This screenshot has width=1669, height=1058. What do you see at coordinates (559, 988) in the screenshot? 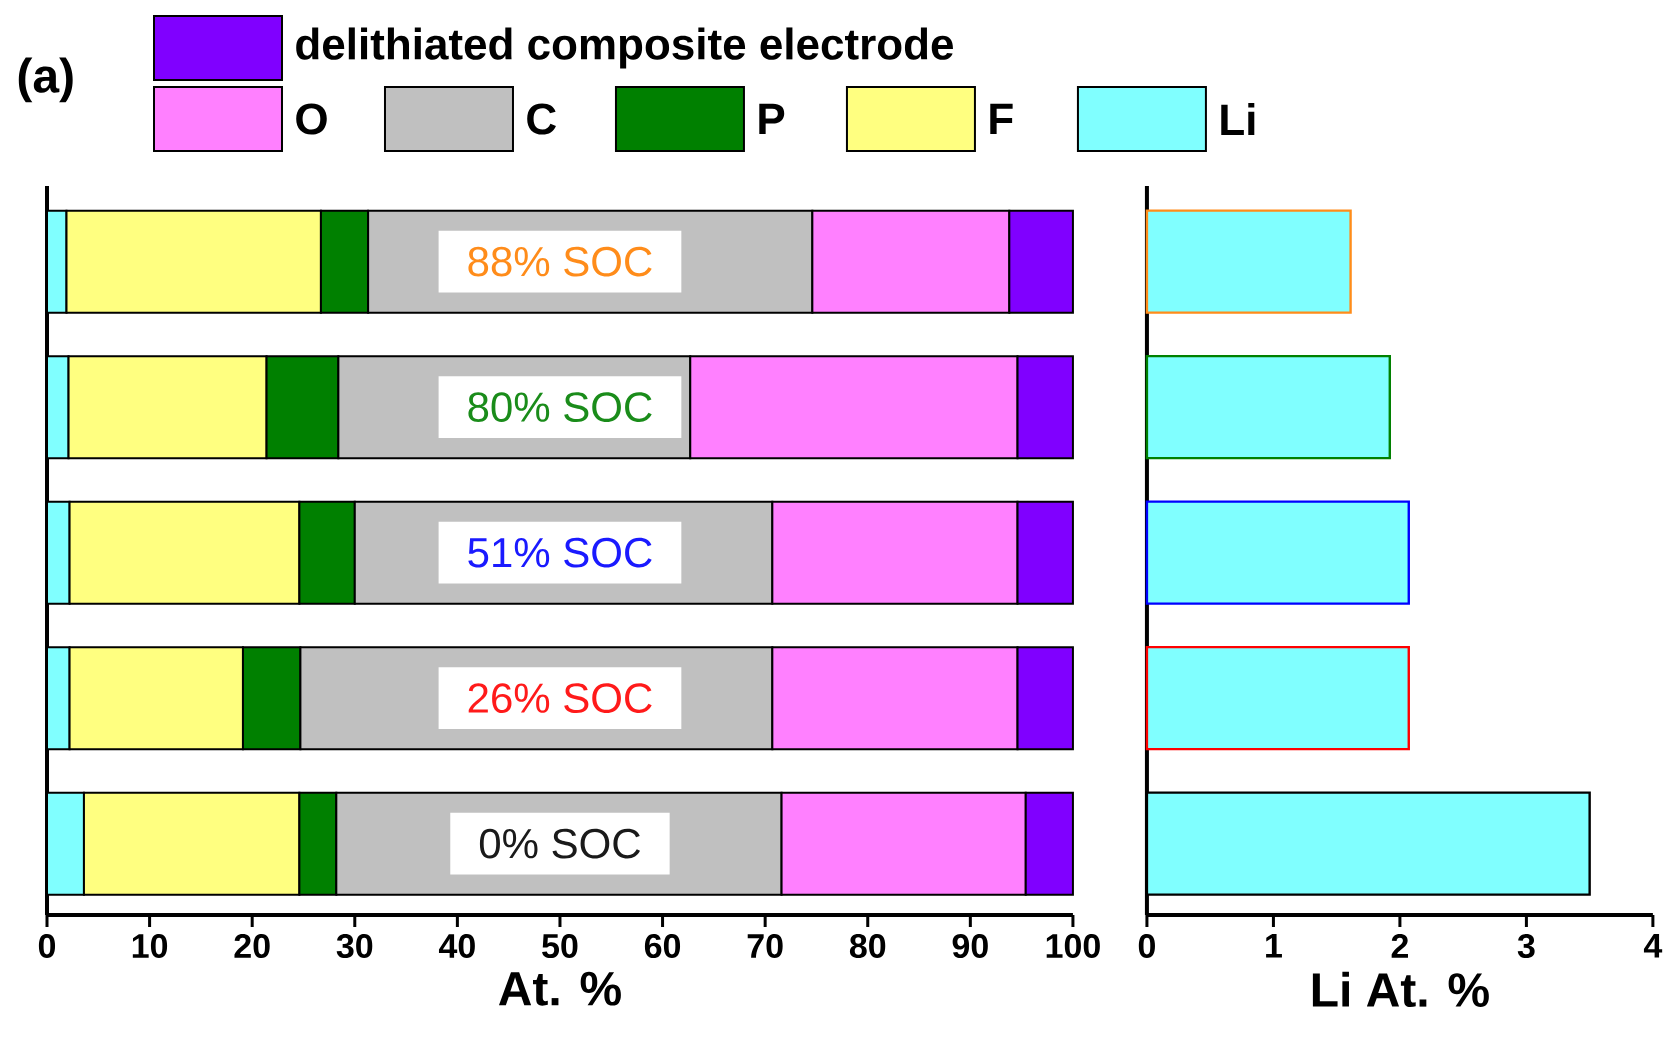
I see `x-axis-title: At. %` at bounding box center [559, 988].